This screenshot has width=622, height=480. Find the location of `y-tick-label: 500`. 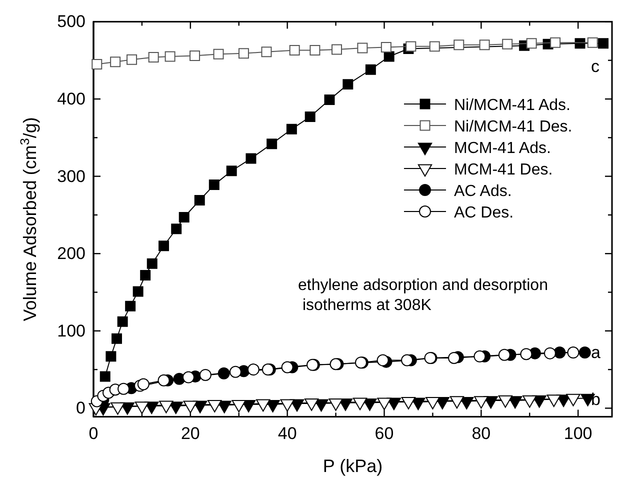

y-tick-label: 500 is located at coordinates (71, 22).